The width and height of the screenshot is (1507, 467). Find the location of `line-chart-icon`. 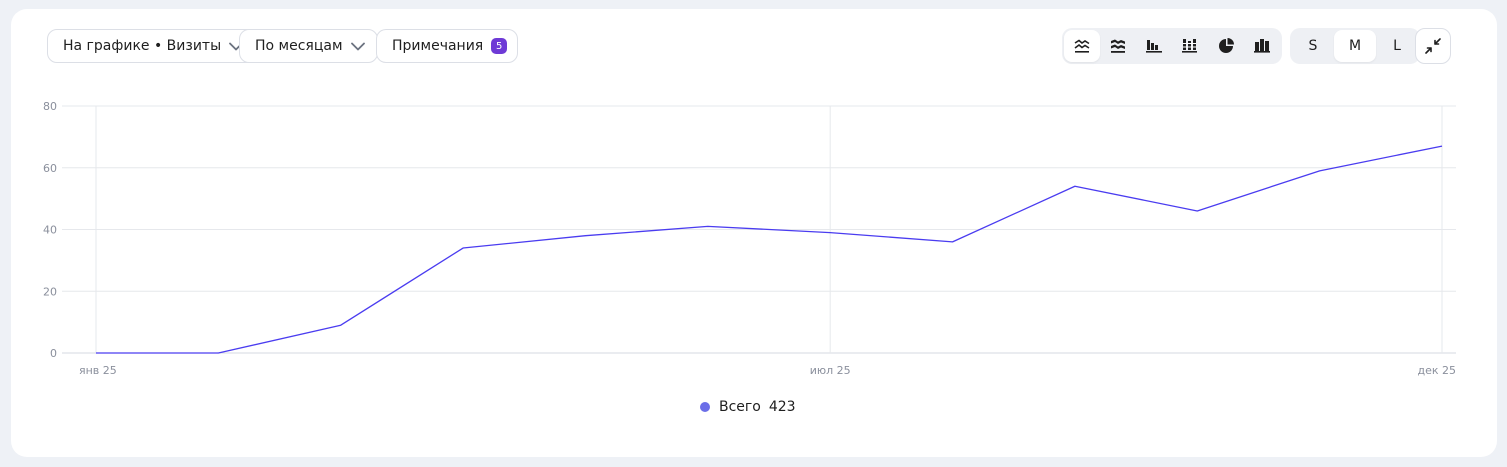

line-chart-icon is located at coordinates (1082, 46).